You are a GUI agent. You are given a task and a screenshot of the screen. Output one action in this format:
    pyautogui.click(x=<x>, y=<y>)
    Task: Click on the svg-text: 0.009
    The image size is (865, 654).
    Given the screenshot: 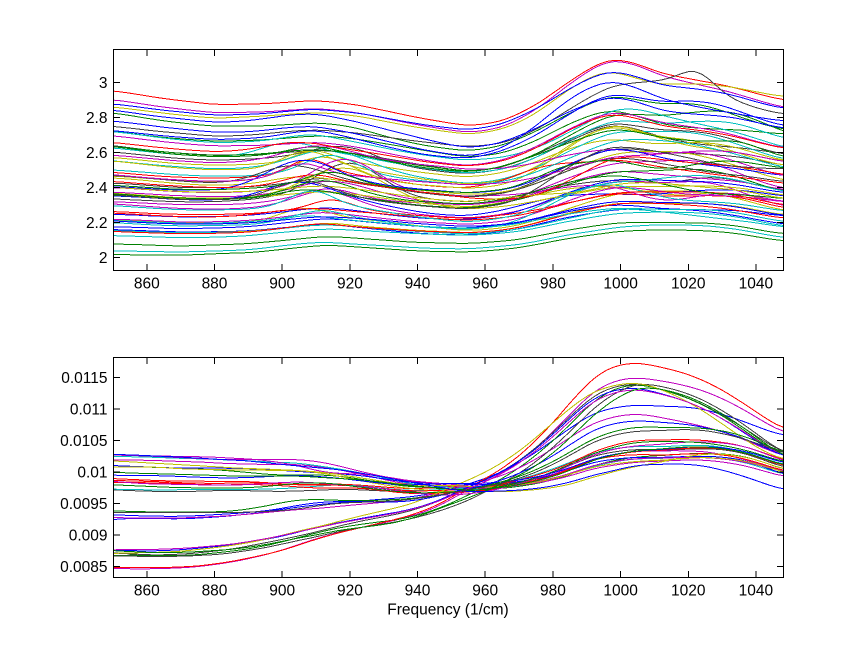 What is the action you would take?
    pyautogui.click(x=88, y=536)
    